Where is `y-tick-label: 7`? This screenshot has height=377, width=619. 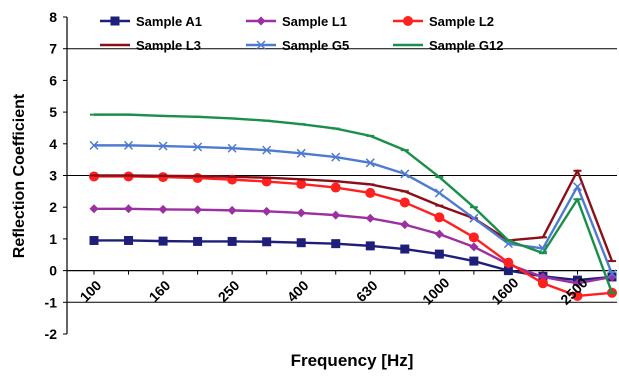 y-tick-label: 7 is located at coordinates (53, 49).